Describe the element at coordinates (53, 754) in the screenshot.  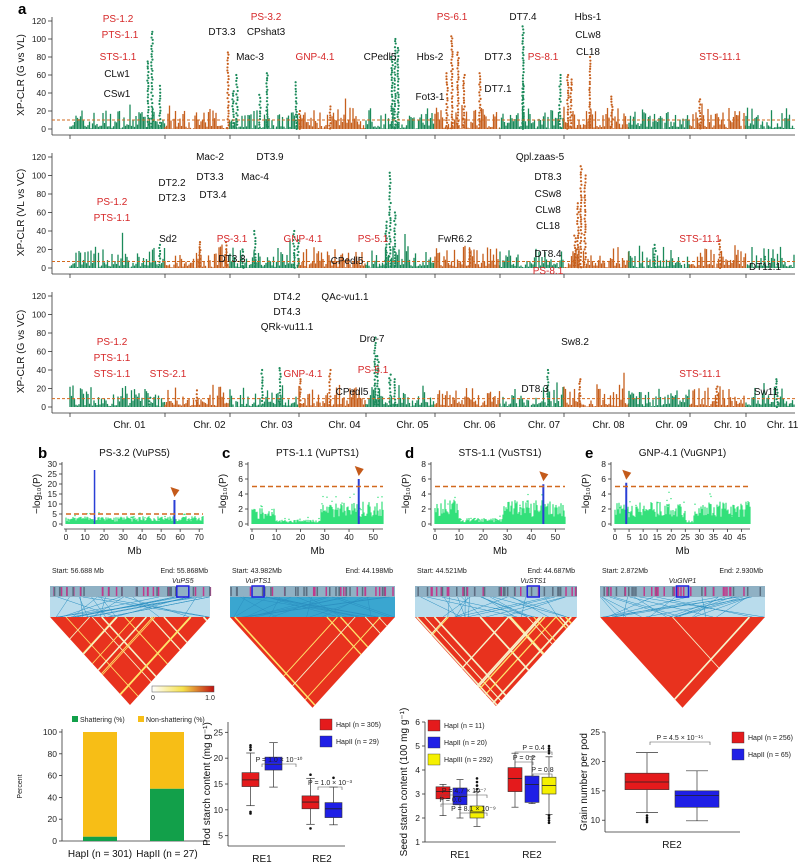
I see `y-tick-label: 80` at that location.